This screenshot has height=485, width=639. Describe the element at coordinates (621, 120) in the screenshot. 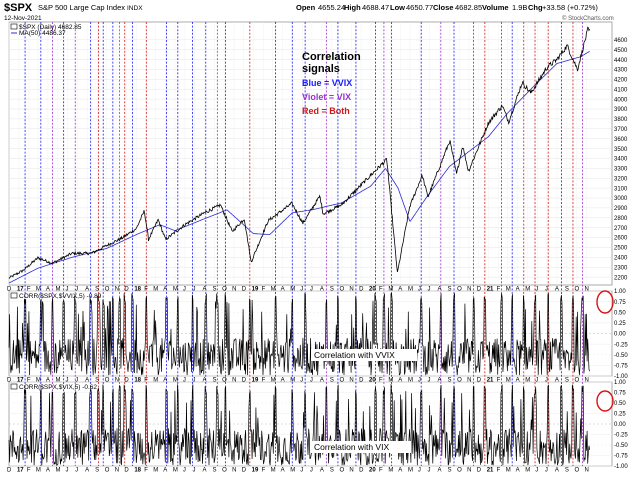

I see `price-y-tick: 3800` at that location.